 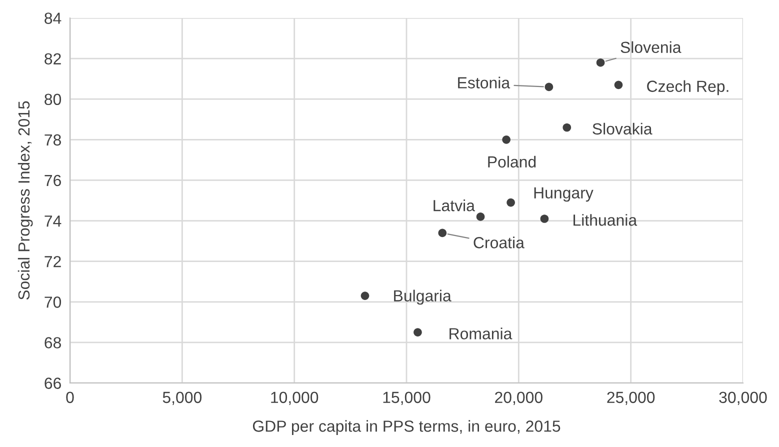 I want to click on y-axis-title: Social Progress Index, 2015, so click(x=25, y=200).